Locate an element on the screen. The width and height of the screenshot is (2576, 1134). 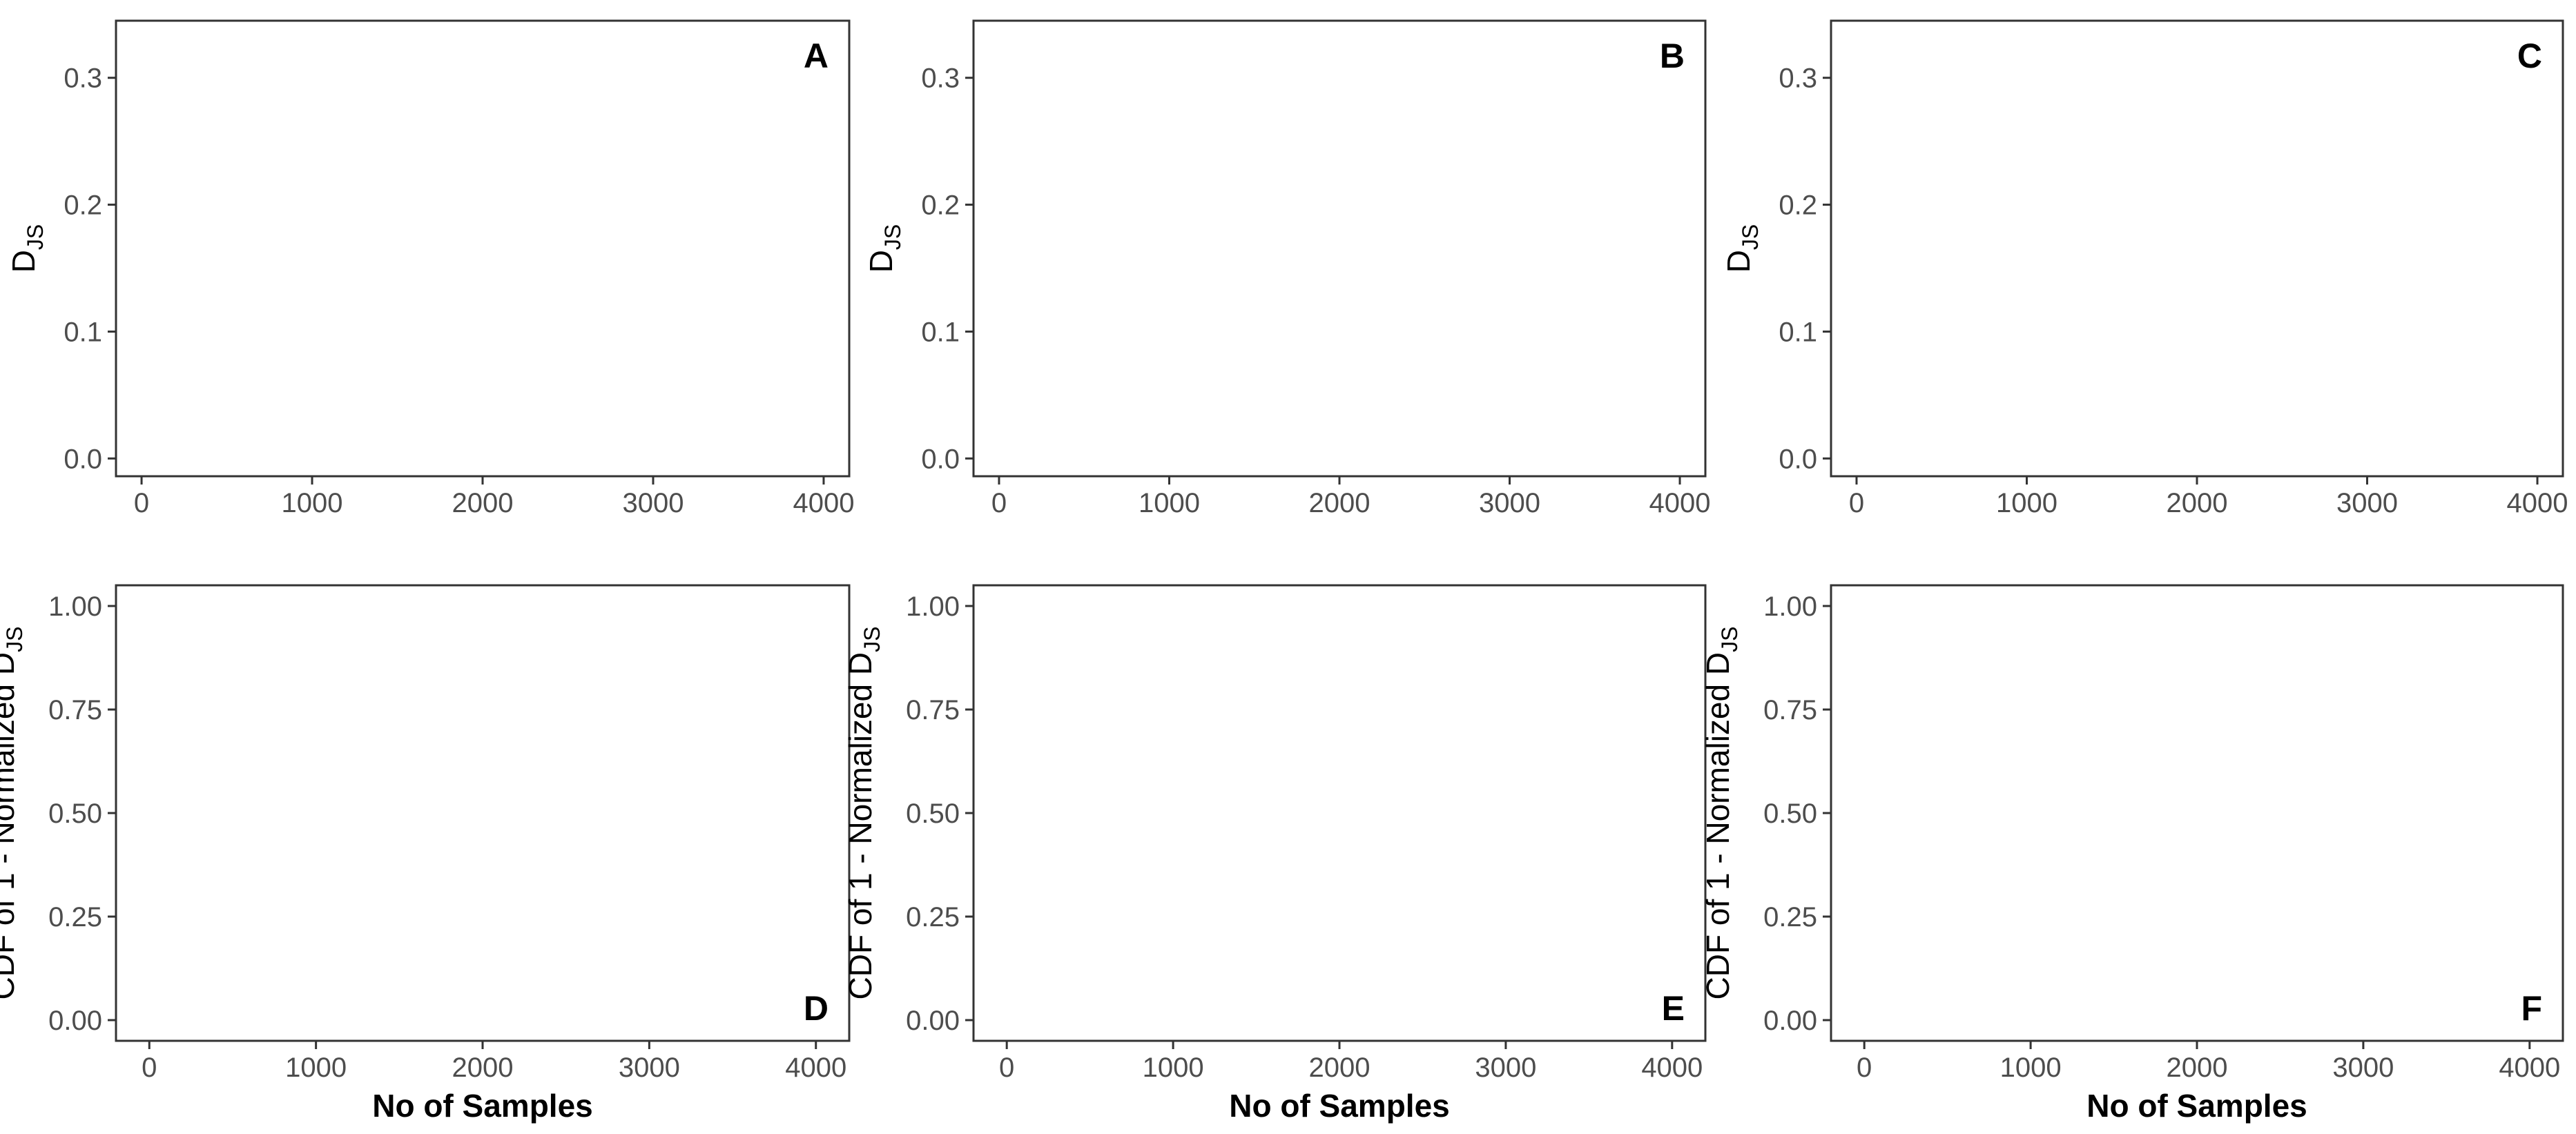
panel-a-ytick-label: 0.1 is located at coordinates (83, 332).